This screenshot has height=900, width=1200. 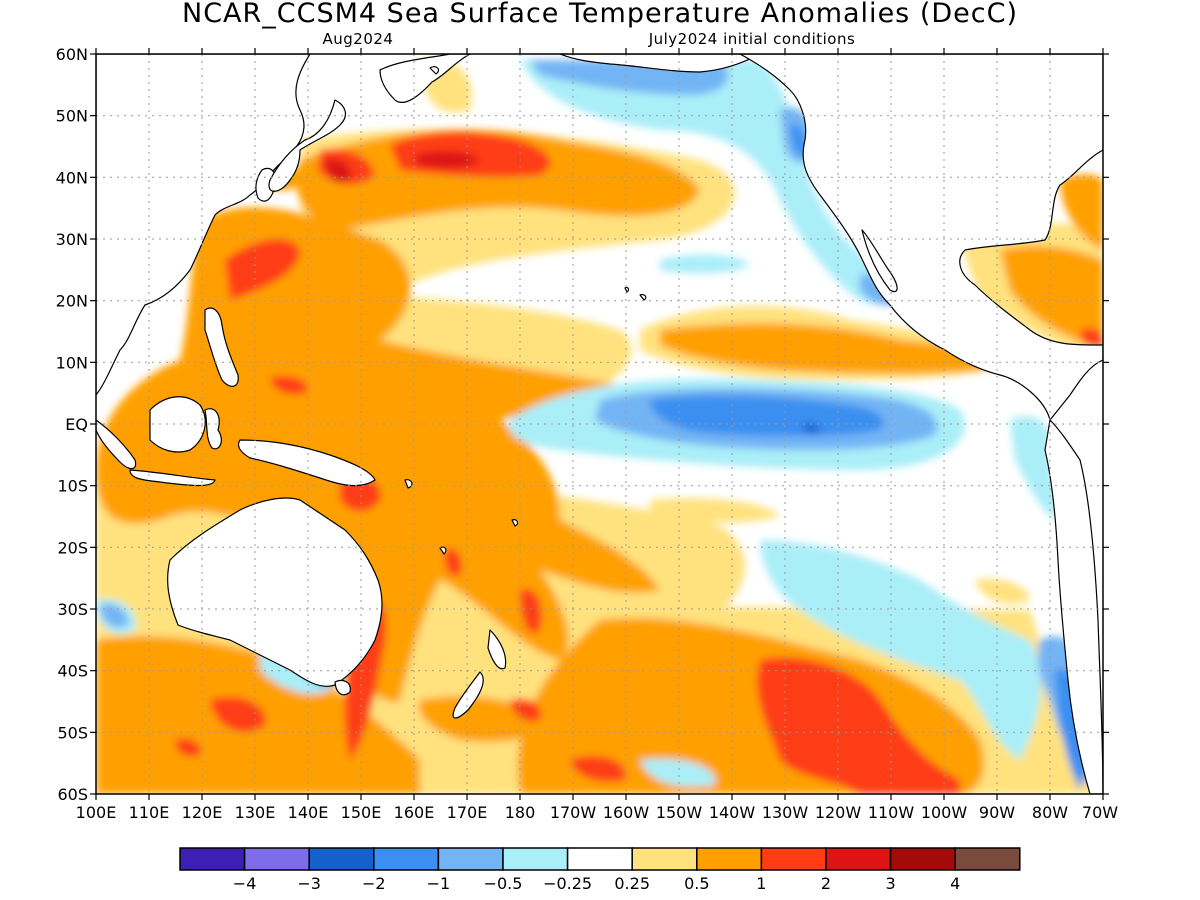 I want to click on lon-label: 150W, so click(x=679, y=812).